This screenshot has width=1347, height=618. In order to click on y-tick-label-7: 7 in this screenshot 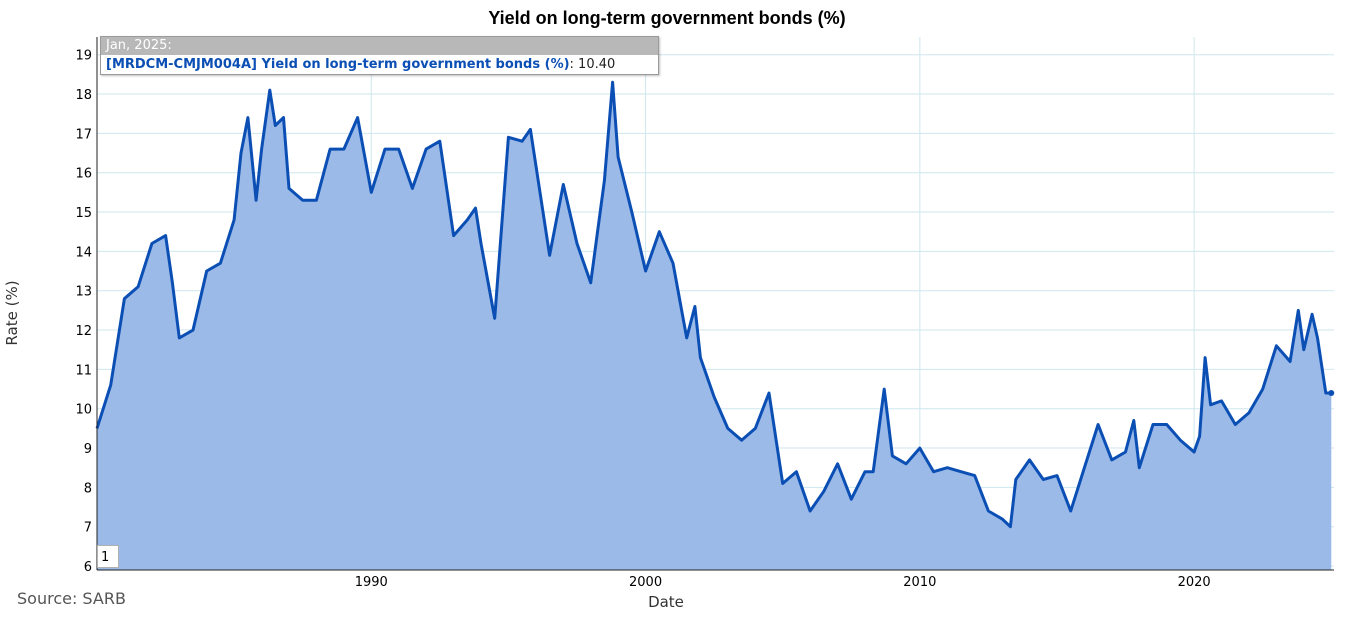, I will do `click(88, 528)`.